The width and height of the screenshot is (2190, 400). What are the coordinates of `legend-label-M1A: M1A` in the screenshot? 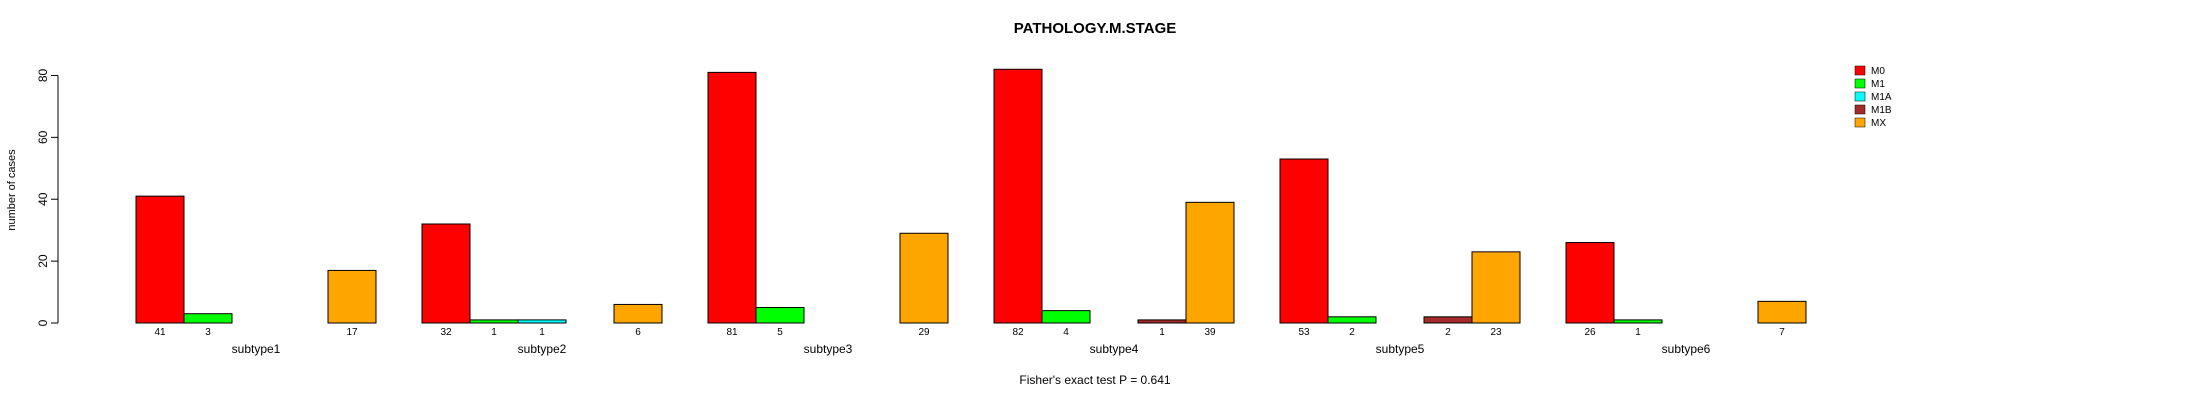 It's located at (1881, 97).